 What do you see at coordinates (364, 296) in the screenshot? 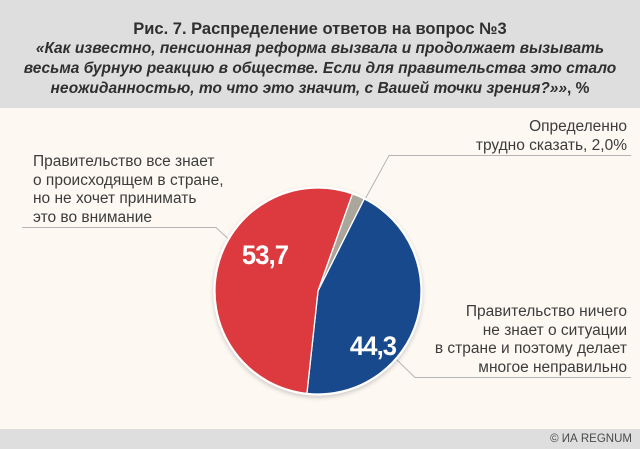
I see `pie-slice-knows-nothing` at bounding box center [364, 296].